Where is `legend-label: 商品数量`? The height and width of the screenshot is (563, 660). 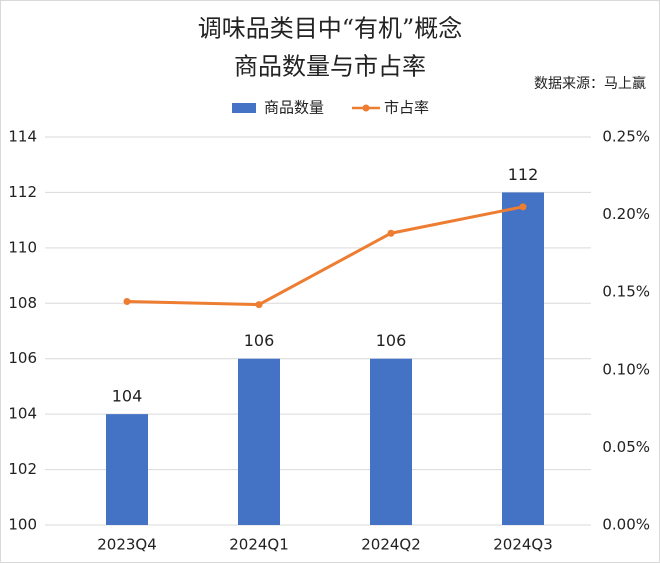 legend-label: 商品数量 is located at coordinates (294, 108).